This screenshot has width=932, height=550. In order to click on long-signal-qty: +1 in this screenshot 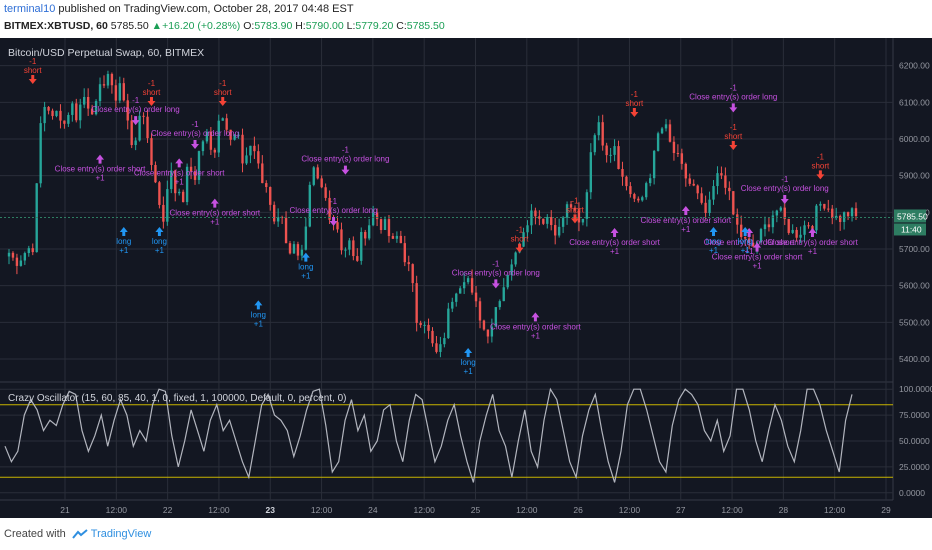, I will do `click(124, 250)`.